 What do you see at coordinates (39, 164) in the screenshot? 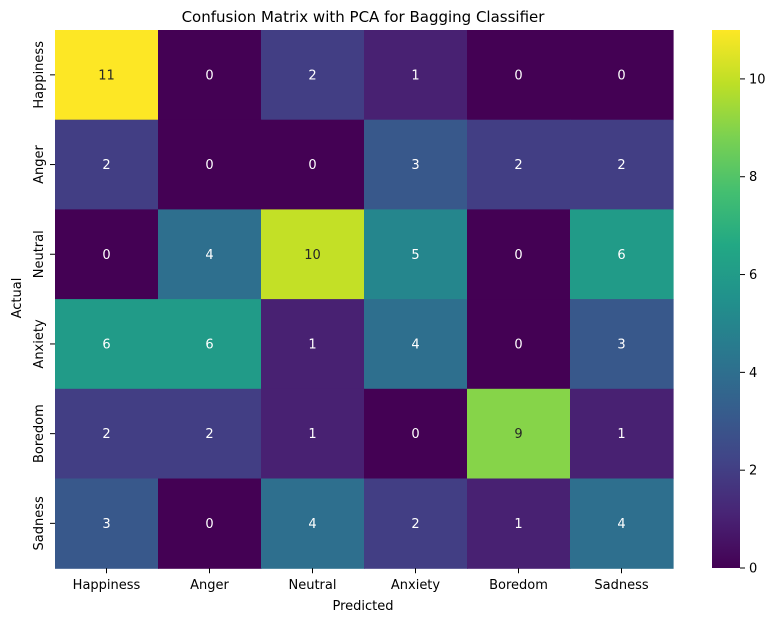
I see `y-tick-label: Anger` at bounding box center [39, 164].